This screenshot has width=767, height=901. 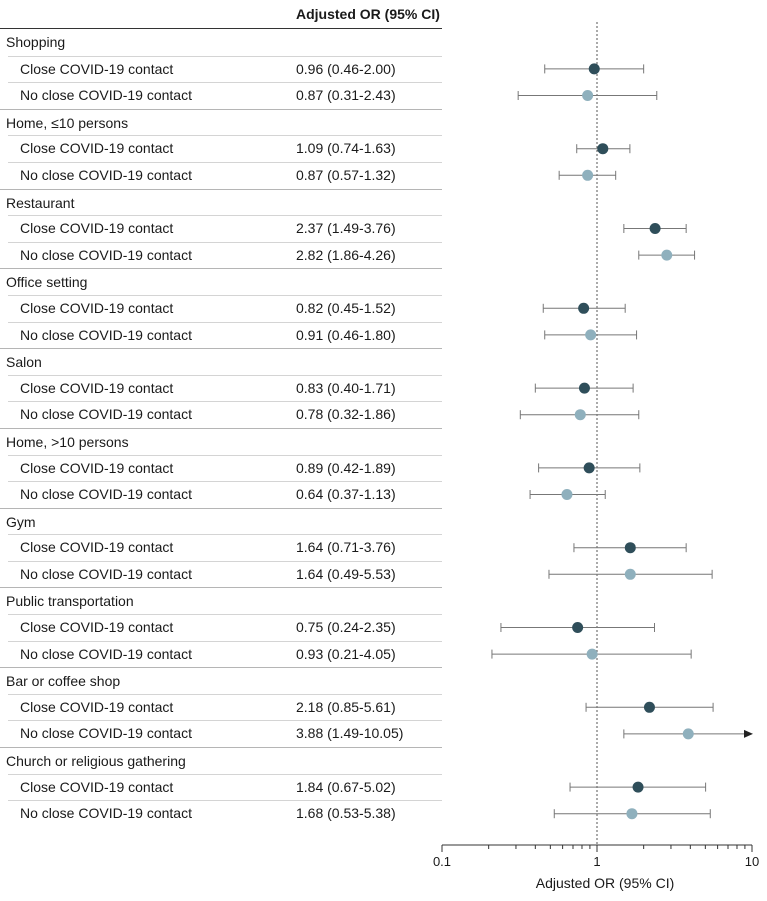 What do you see at coordinates (346, 706) in the screenshot?
I see `estimate-text: 2.18 (0.85-5.61)` at bounding box center [346, 706].